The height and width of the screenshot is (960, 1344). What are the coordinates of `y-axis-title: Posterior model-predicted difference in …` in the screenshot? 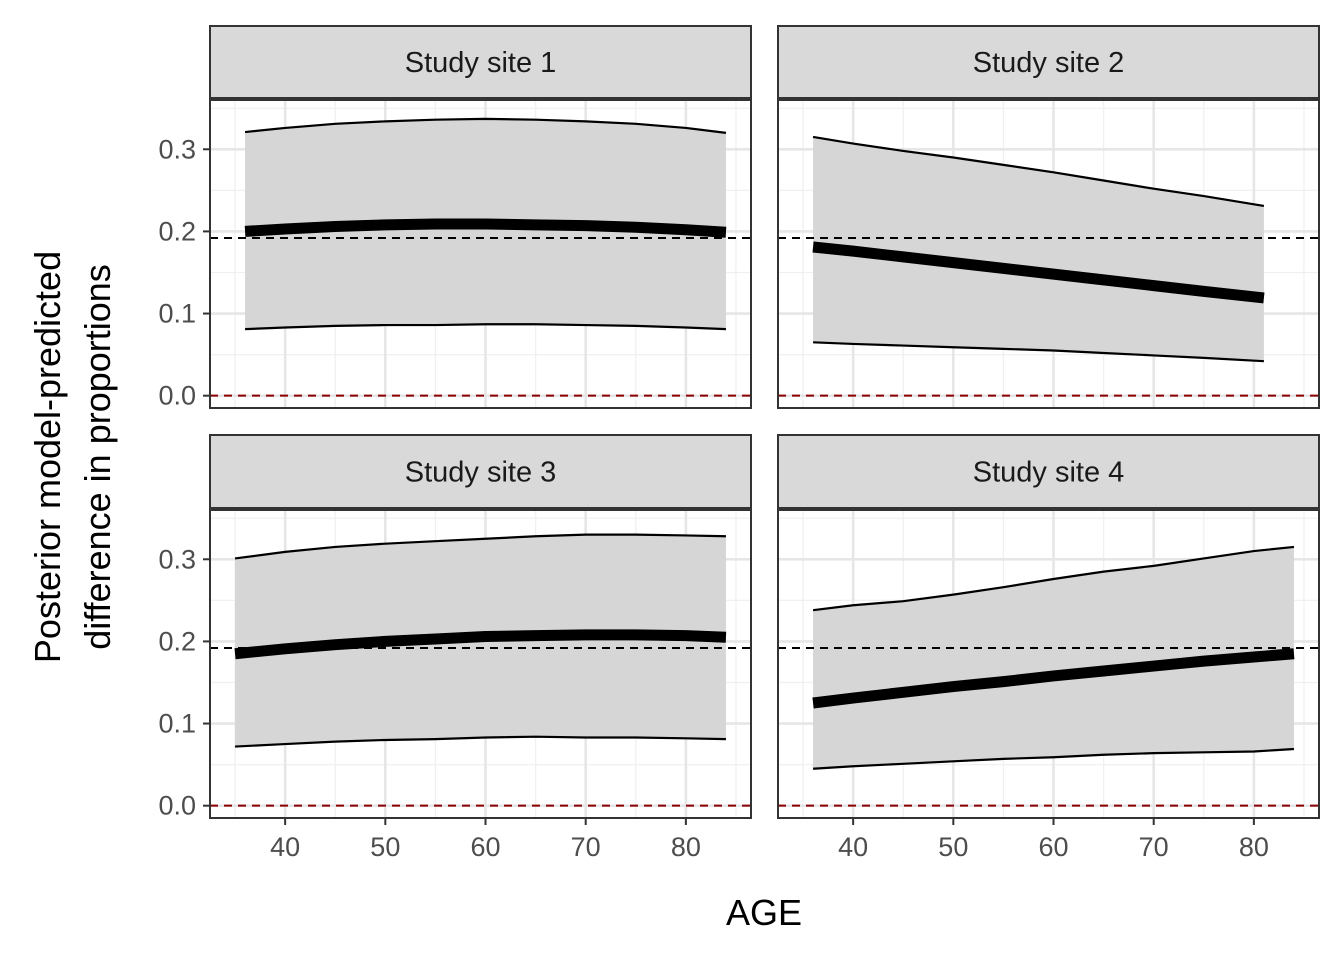 It's located at (72, 457).